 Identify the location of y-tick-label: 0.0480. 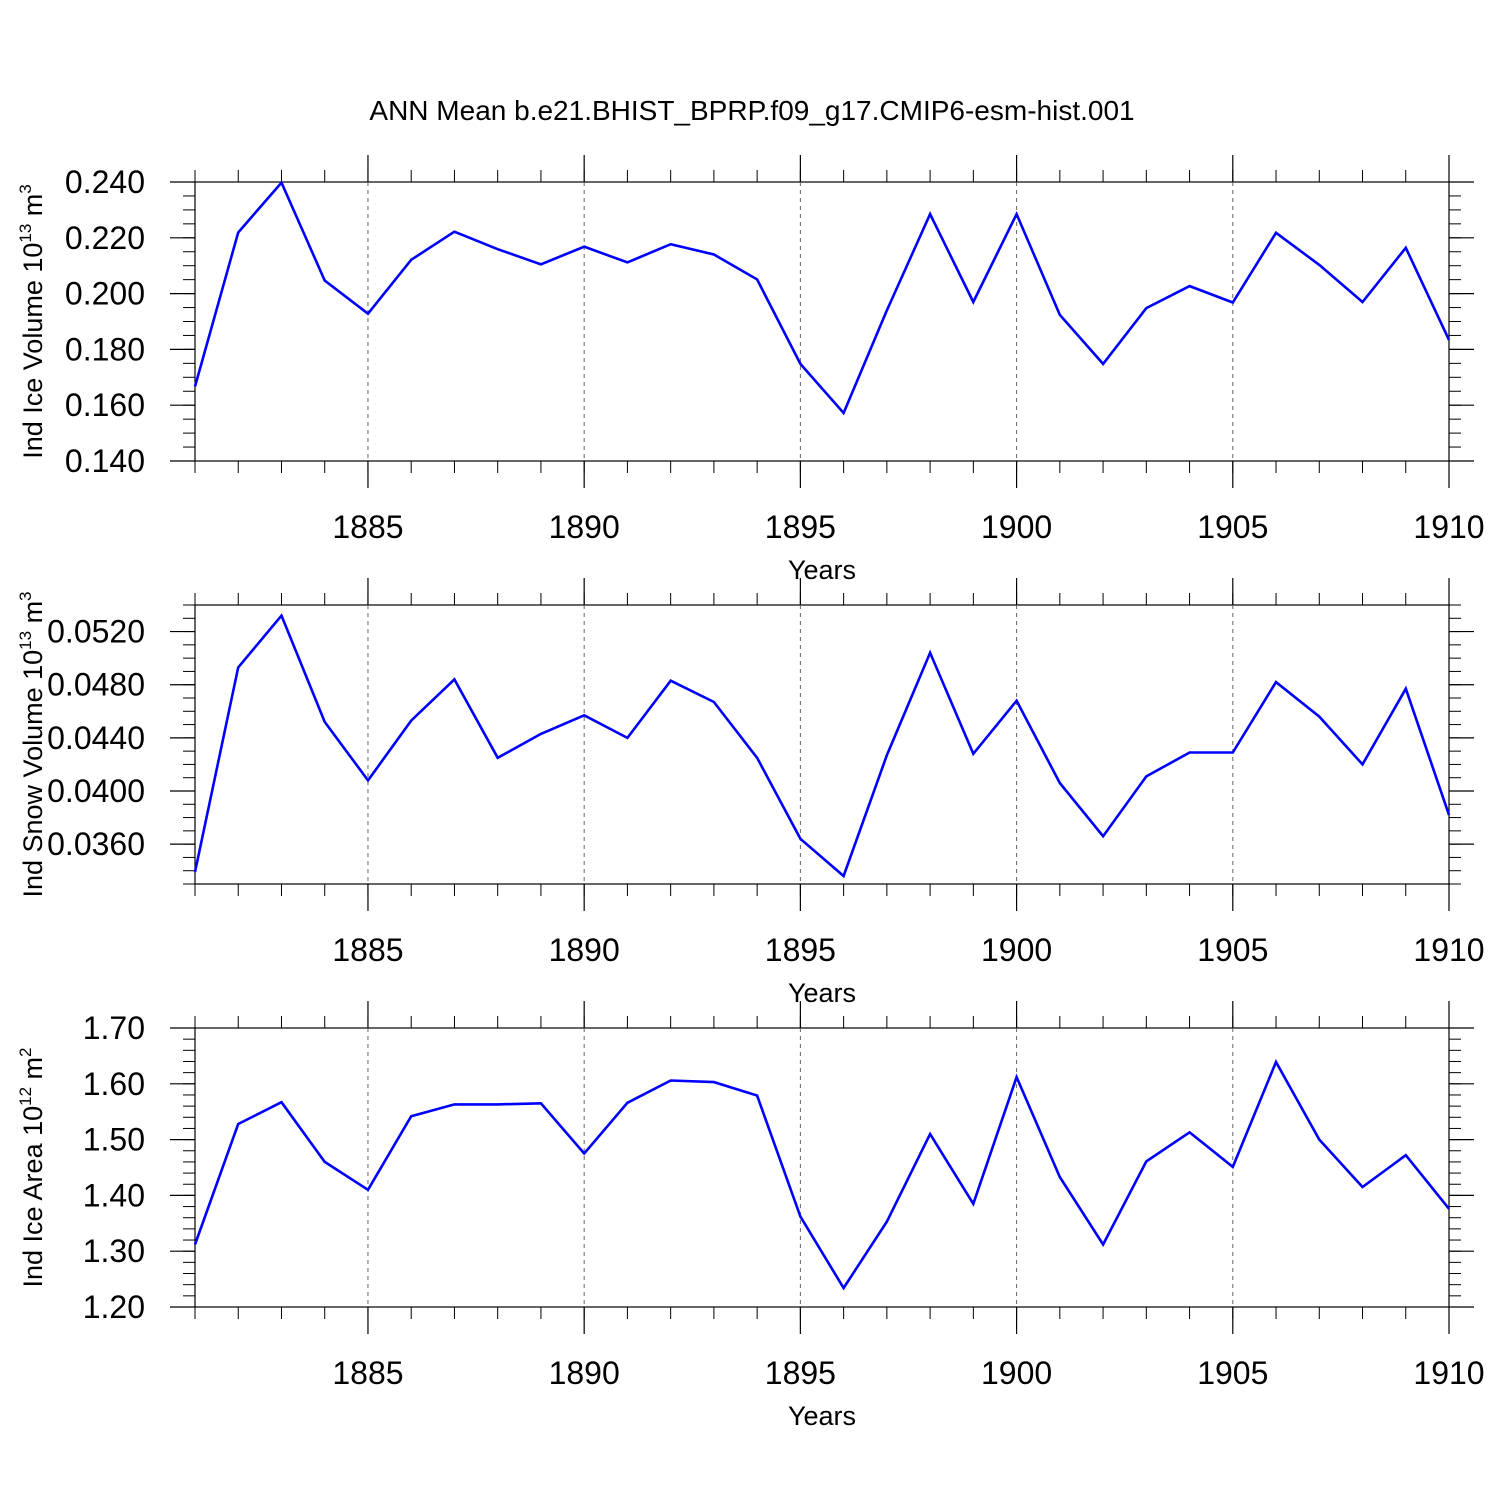
(96, 685).